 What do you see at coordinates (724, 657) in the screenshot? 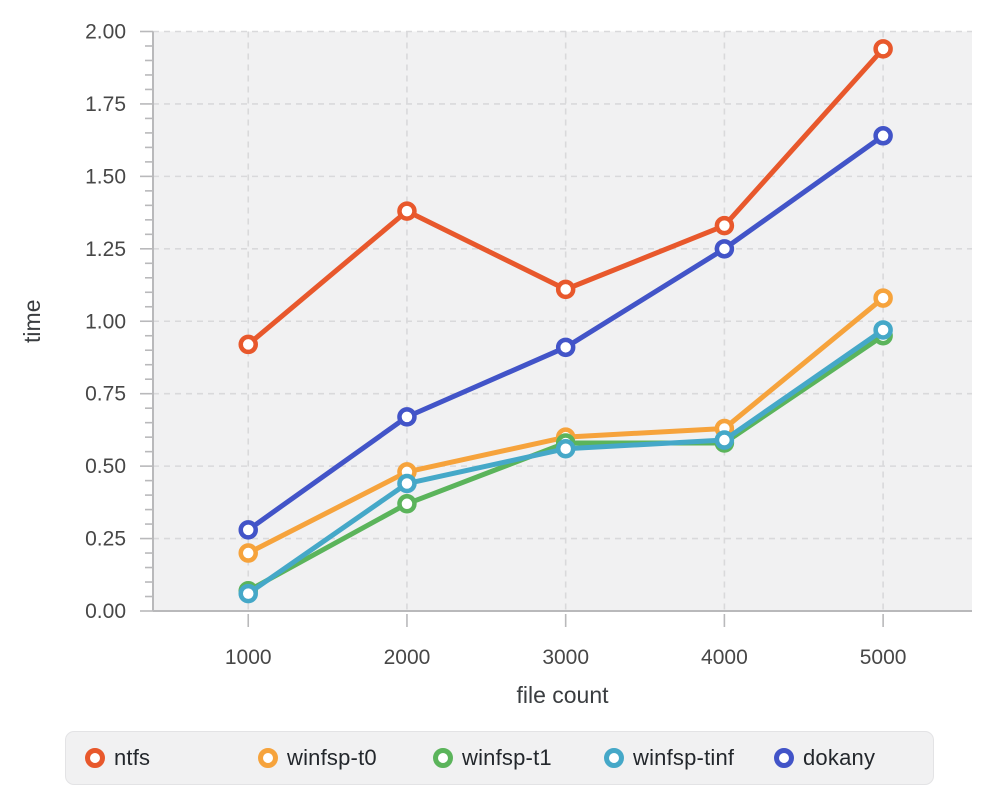
I see `x-tick-label: 4000` at bounding box center [724, 657].